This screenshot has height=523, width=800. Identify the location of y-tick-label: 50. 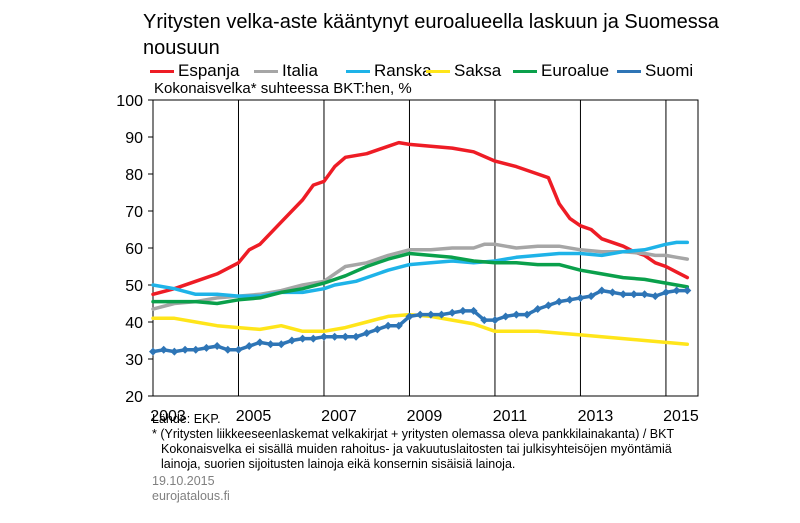
(134, 286).